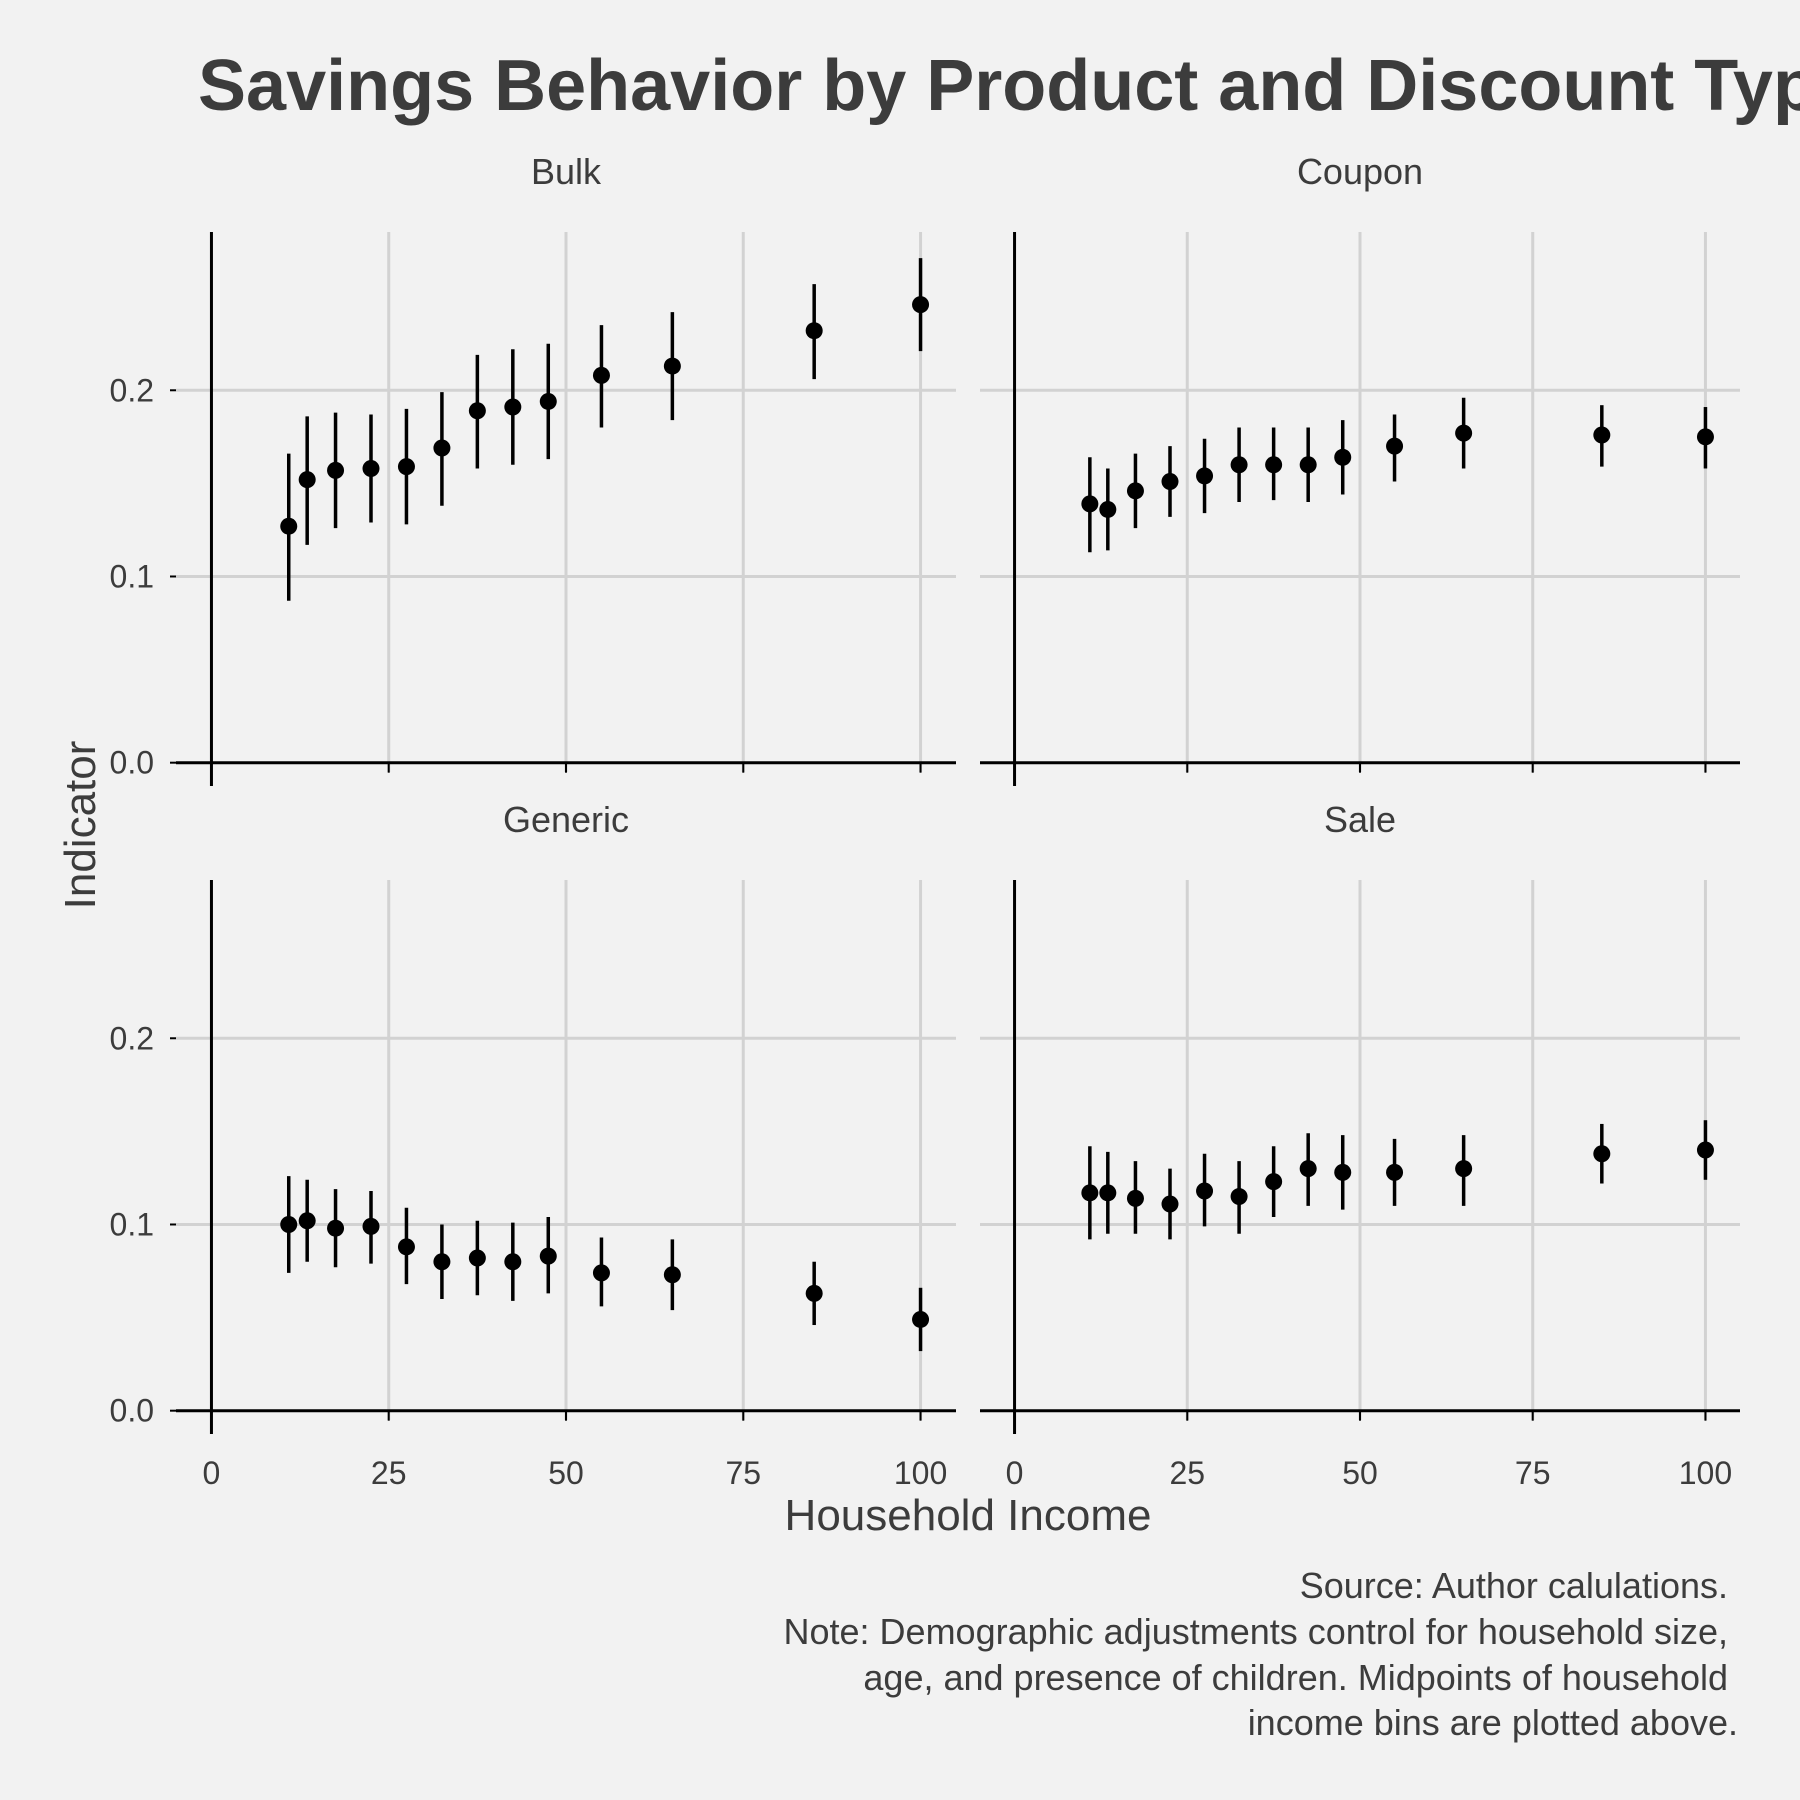  What do you see at coordinates (1360, 819) in the screenshot?
I see `panel-label-sale: Sale` at bounding box center [1360, 819].